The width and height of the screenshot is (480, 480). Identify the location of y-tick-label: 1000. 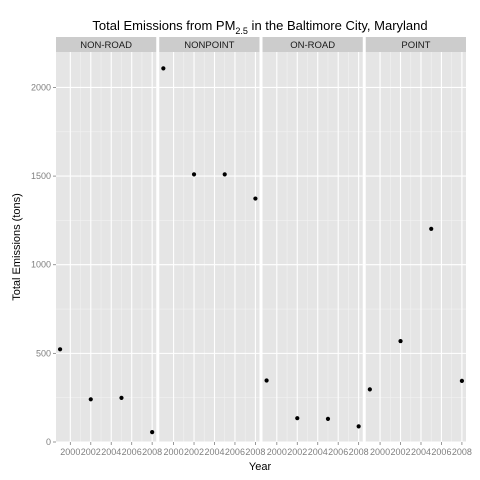
(41, 265).